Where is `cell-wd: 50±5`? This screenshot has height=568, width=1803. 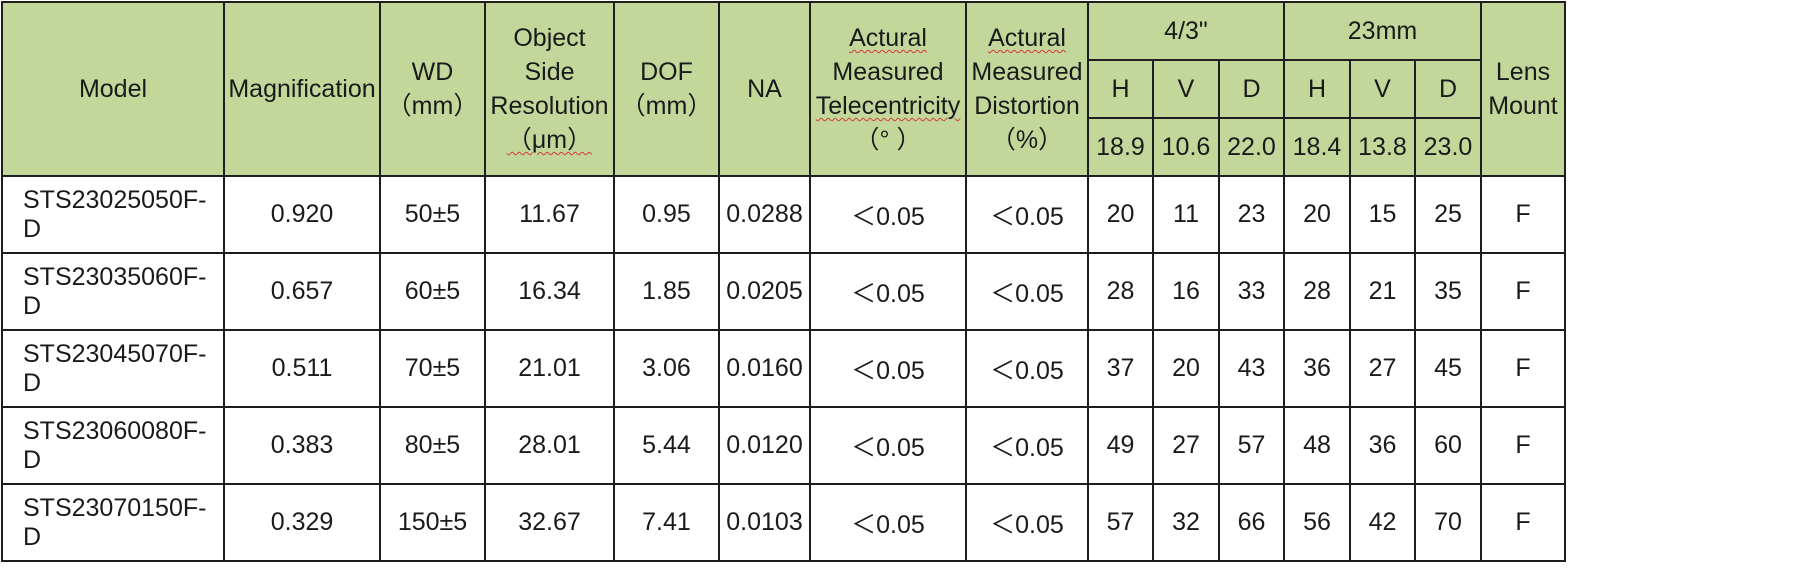 cell-wd: 50±5 is located at coordinates (432, 214).